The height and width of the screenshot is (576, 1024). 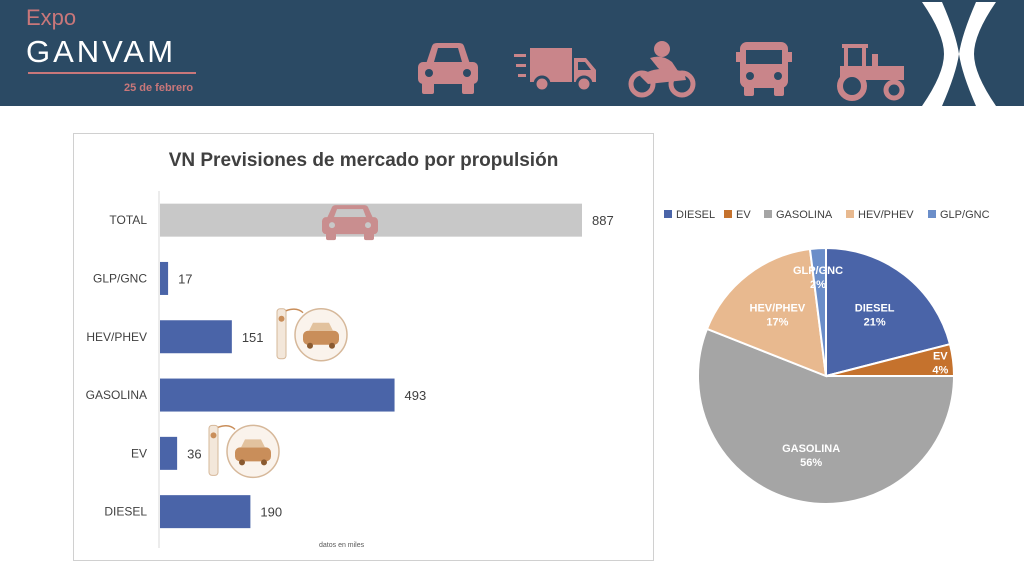 I want to click on footnote: datos en miles, so click(x=342, y=545).